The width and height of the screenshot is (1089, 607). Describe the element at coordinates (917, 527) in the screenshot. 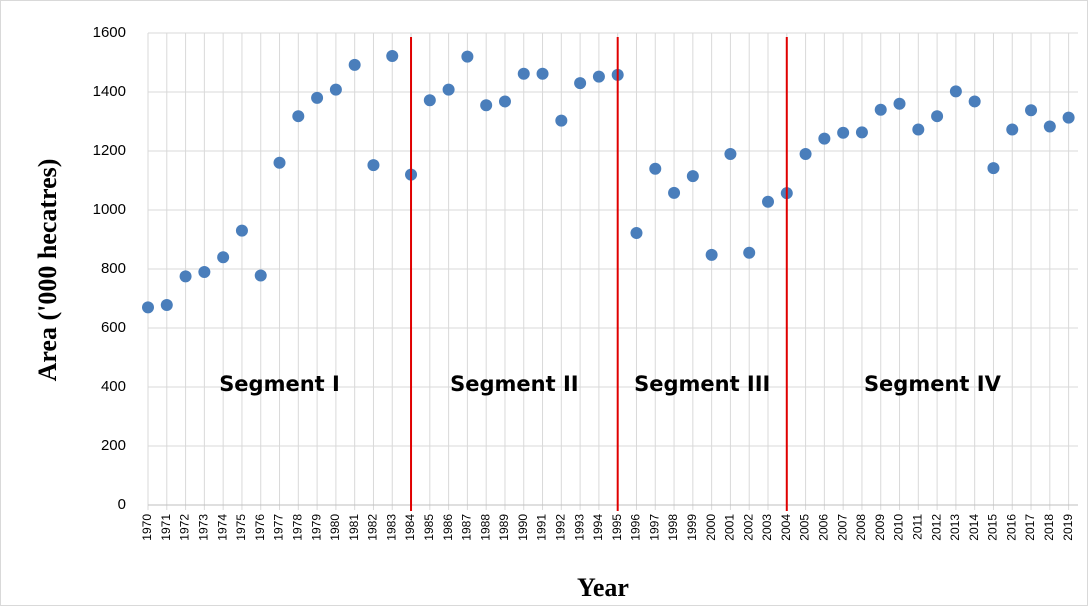

I see `x-tick-label: 2011` at that location.